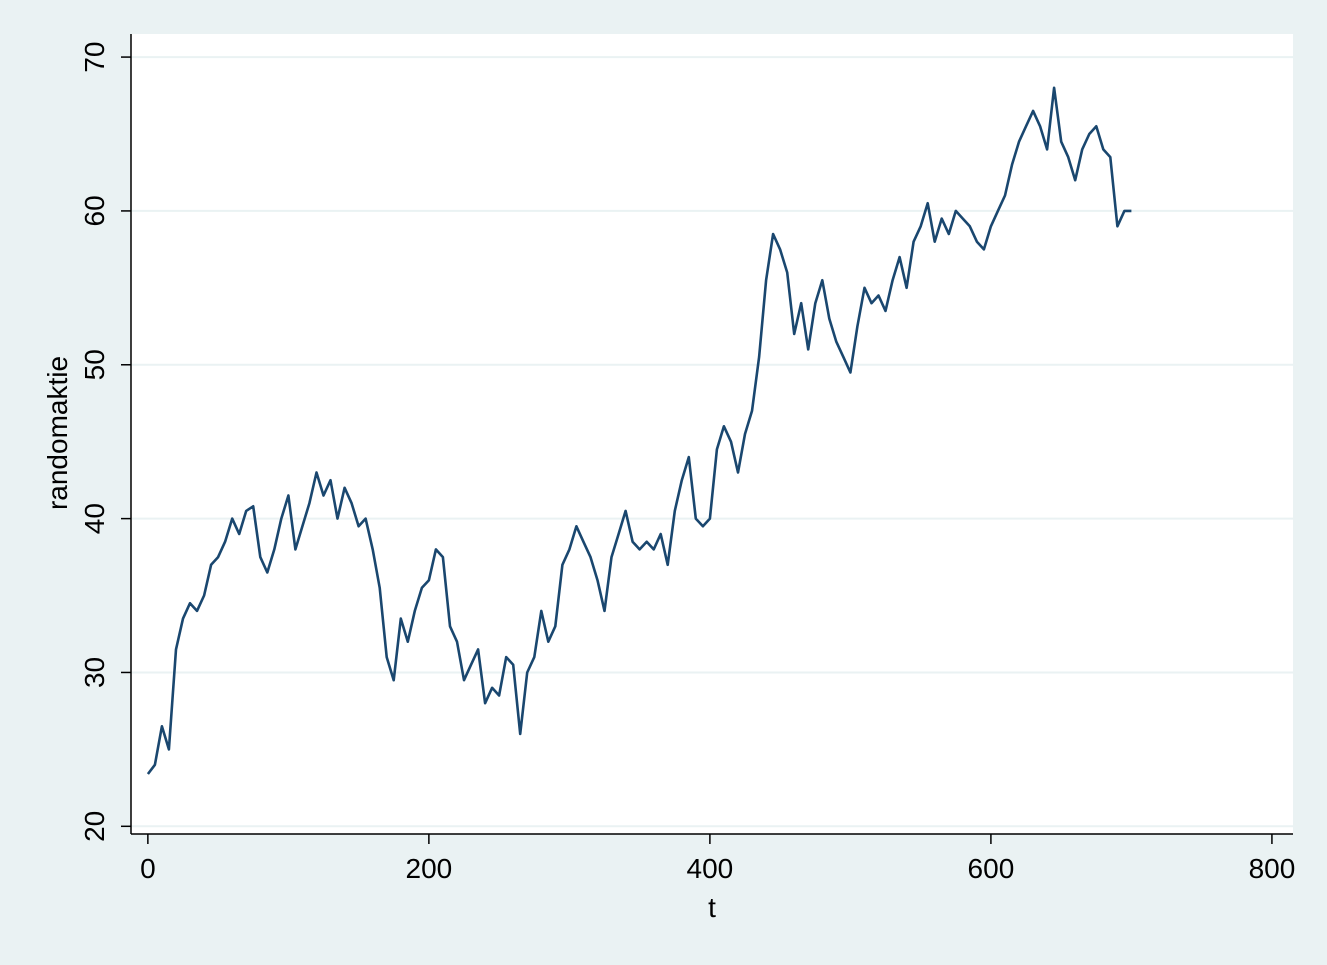 This screenshot has height=965, width=1327. I want to click on y-axis-label: randomaktie, so click(57, 433).